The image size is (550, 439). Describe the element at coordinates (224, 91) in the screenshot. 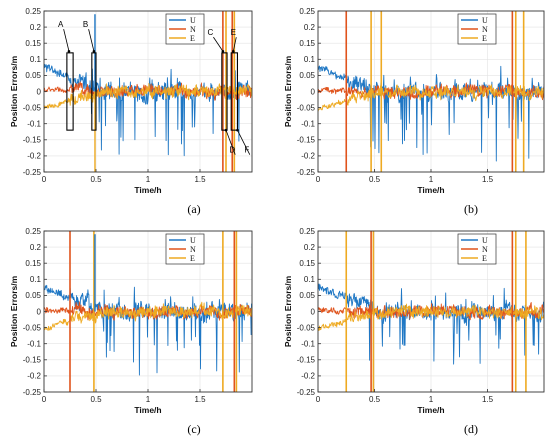

I see `highlight-box-D` at that location.